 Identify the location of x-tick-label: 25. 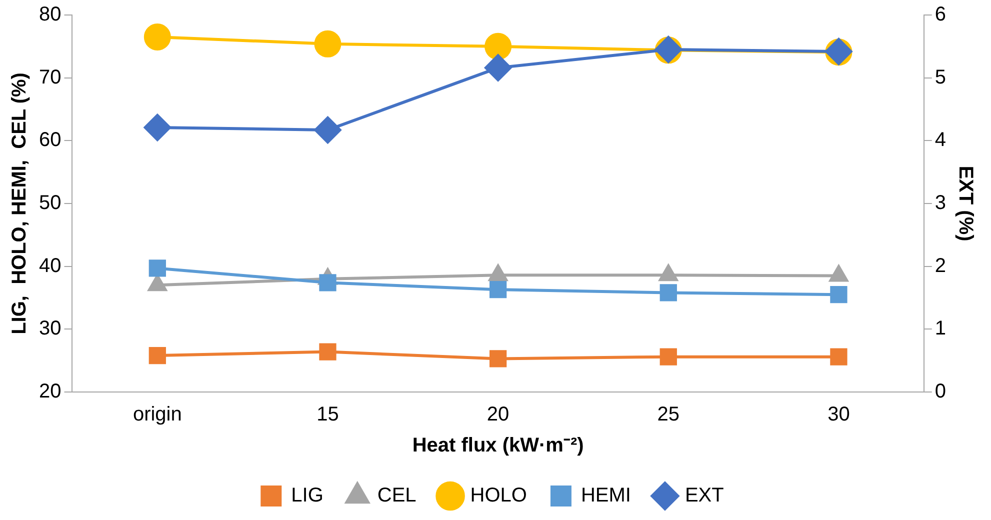
(668, 415).